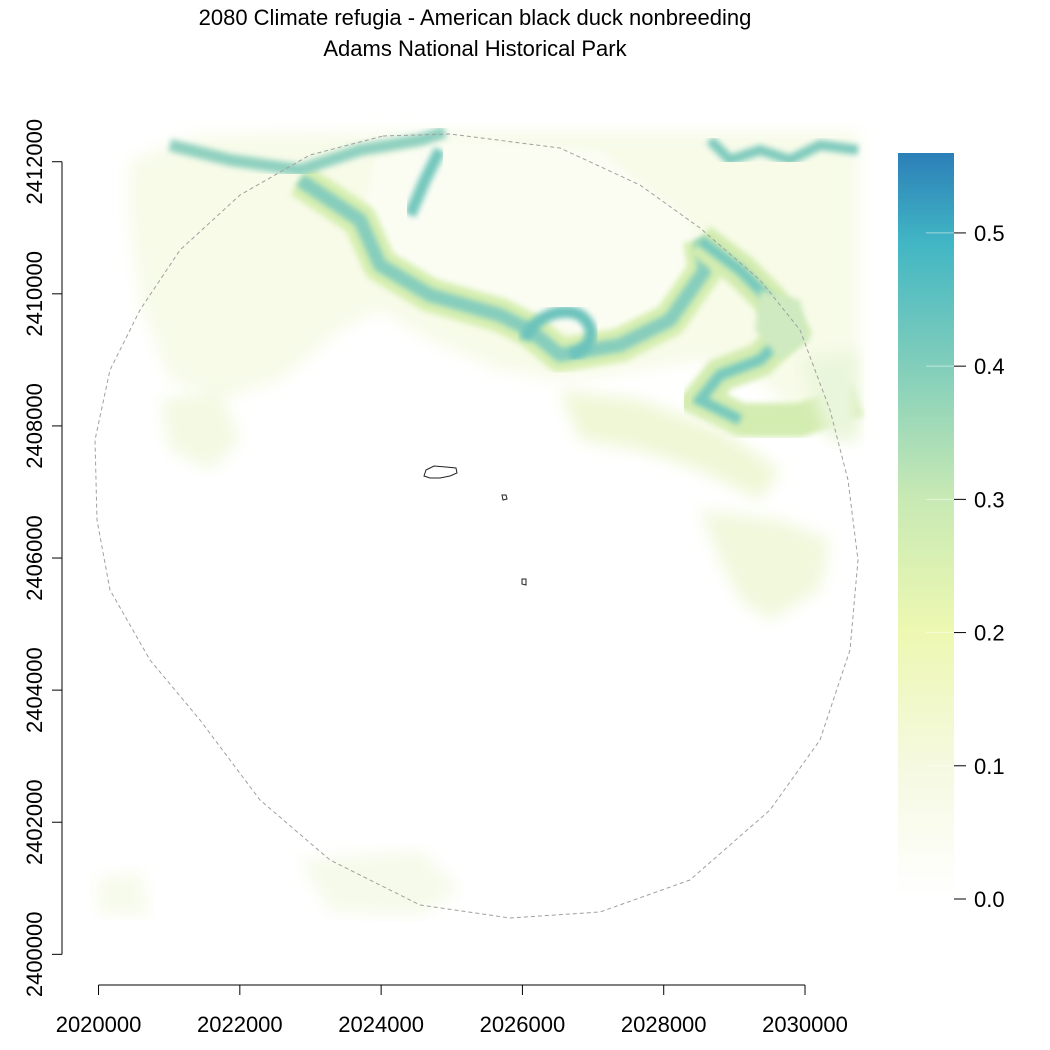 Image resolution: width=1050 pixels, height=1050 pixels. What do you see at coordinates (240, 1024) in the screenshot?
I see `x-tick-label: 2022000` at bounding box center [240, 1024].